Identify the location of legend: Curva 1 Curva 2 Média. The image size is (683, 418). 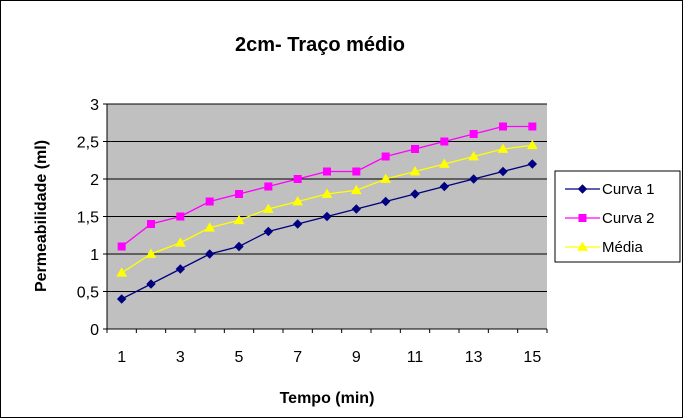
(617, 216).